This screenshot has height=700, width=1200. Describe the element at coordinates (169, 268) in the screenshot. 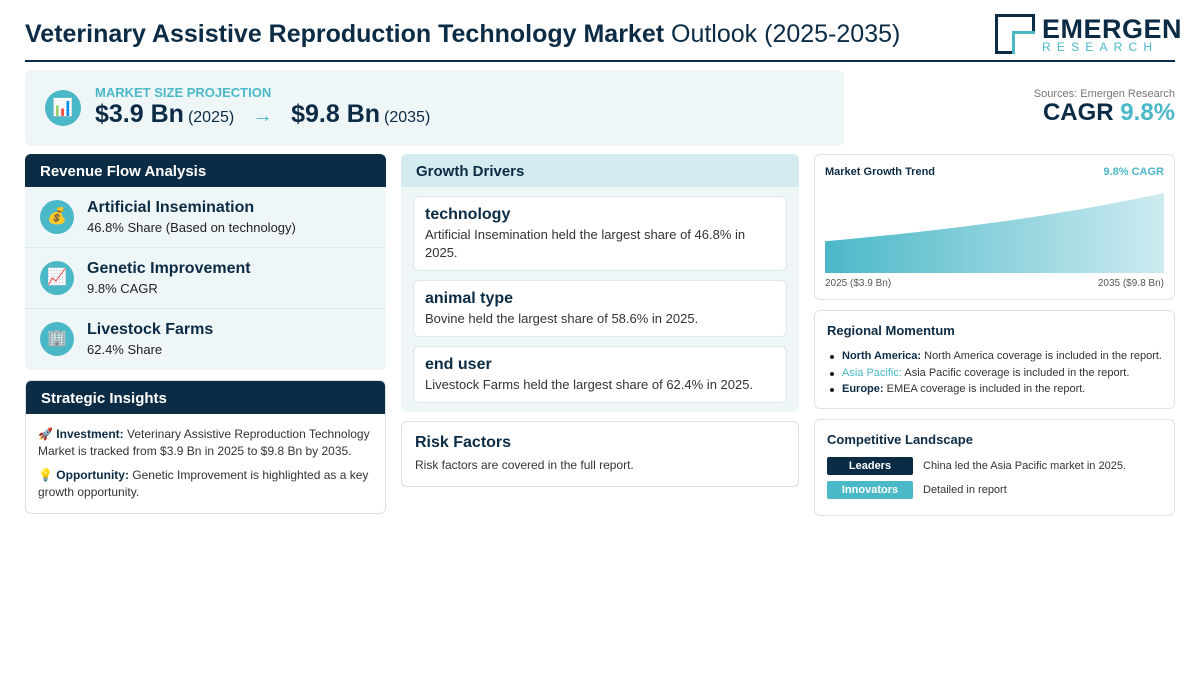

I see `revenue-item-name: Genetic Improvement` at that location.